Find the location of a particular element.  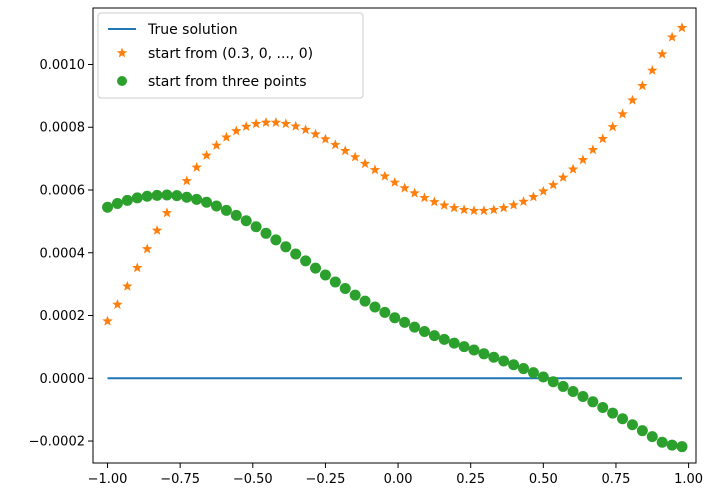

legend-star-swatch is located at coordinates (122, 52).